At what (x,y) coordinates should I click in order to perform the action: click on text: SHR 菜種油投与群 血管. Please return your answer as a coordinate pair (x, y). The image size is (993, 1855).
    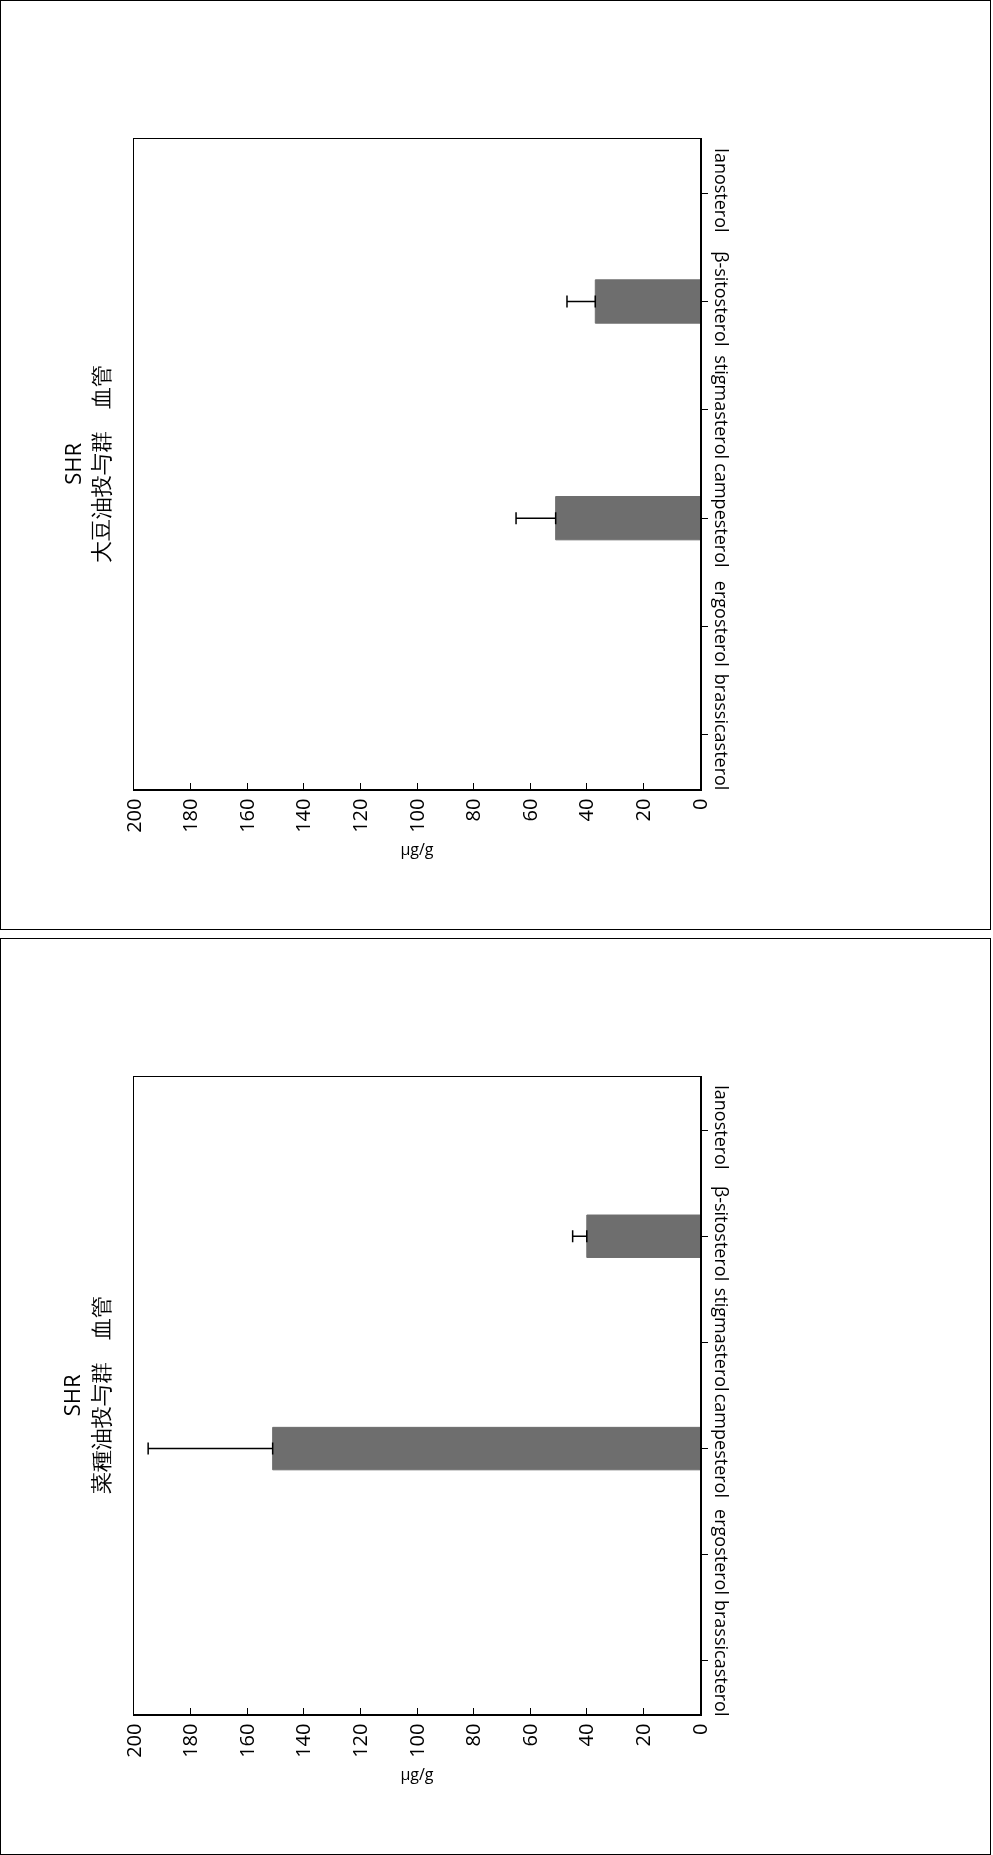
    Looking at the image, I should click on (85, 1395).